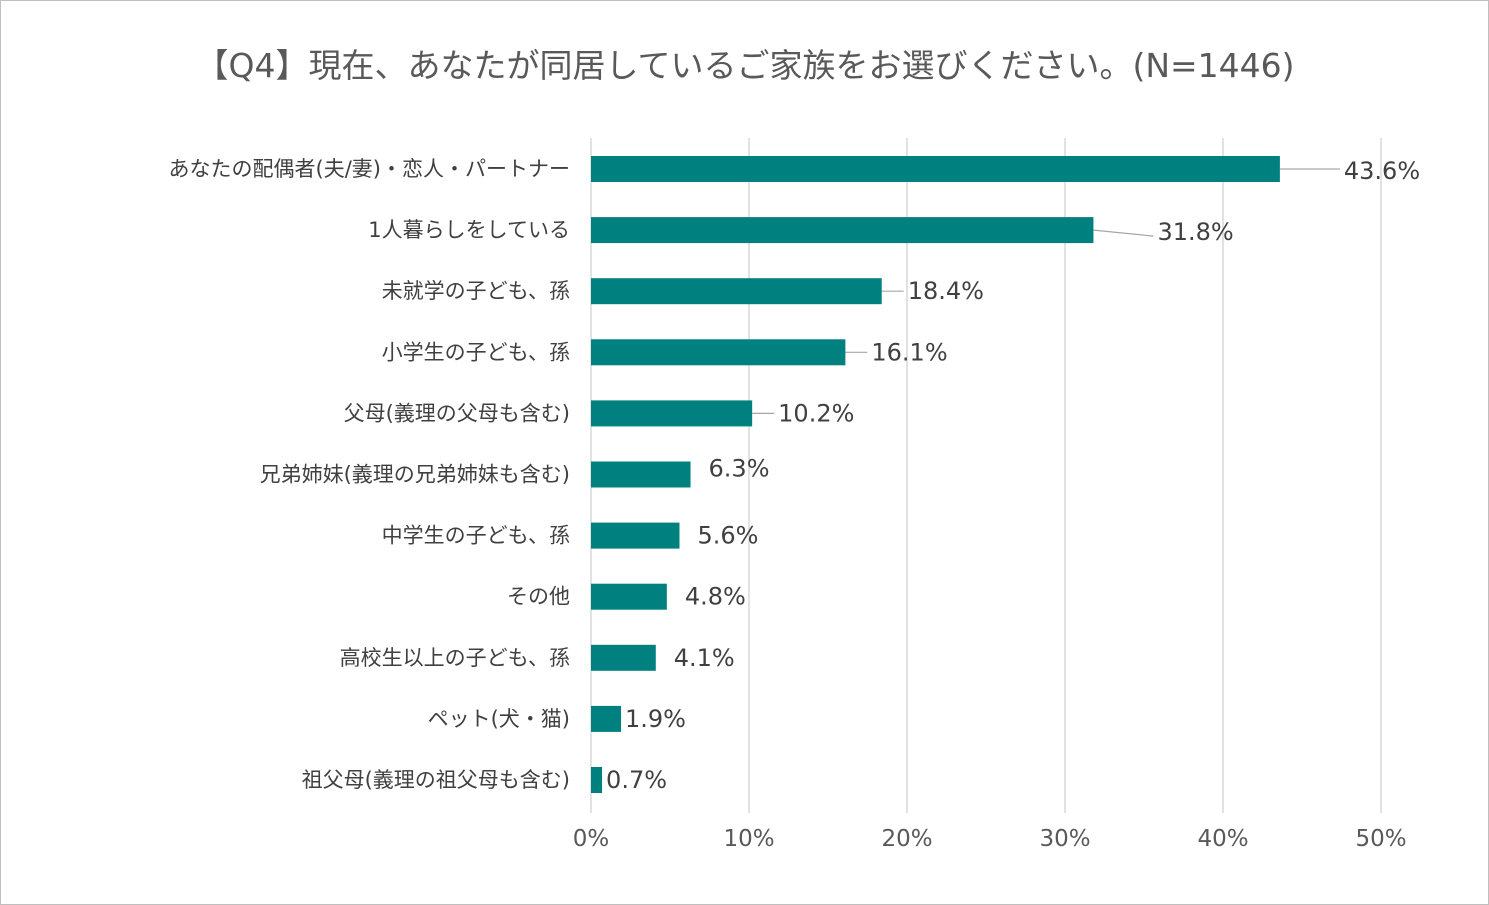 The height and width of the screenshot is (905, 1489). What do you see at coordinates (1123, 233) in the screenshot?
I see `leader-line` at bounding box center [1123, 233].